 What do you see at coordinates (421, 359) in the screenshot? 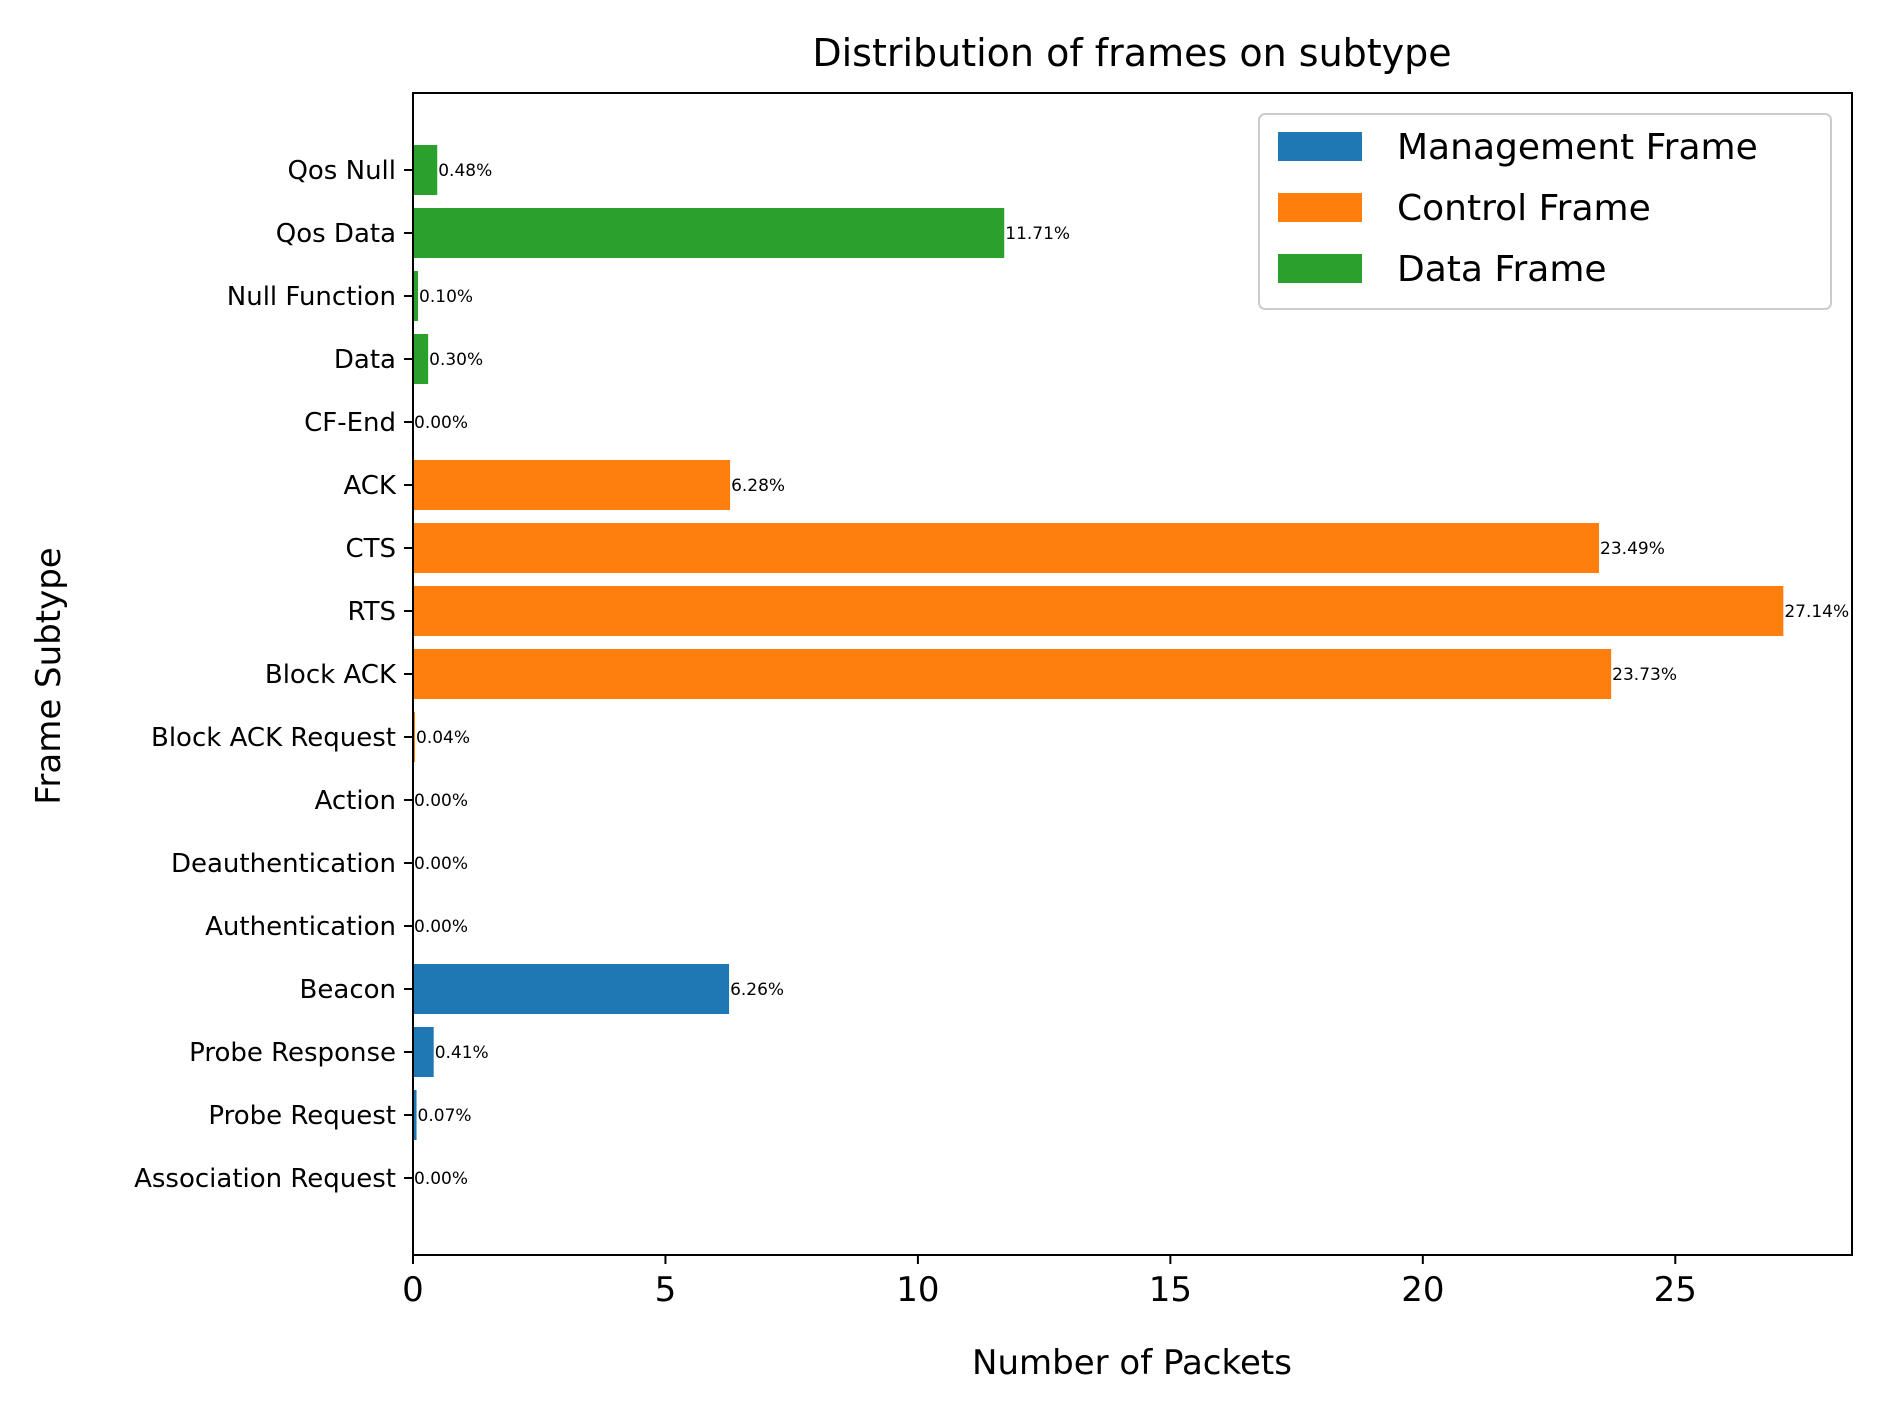
I see `bar-data` at bounding box center [421, 359].